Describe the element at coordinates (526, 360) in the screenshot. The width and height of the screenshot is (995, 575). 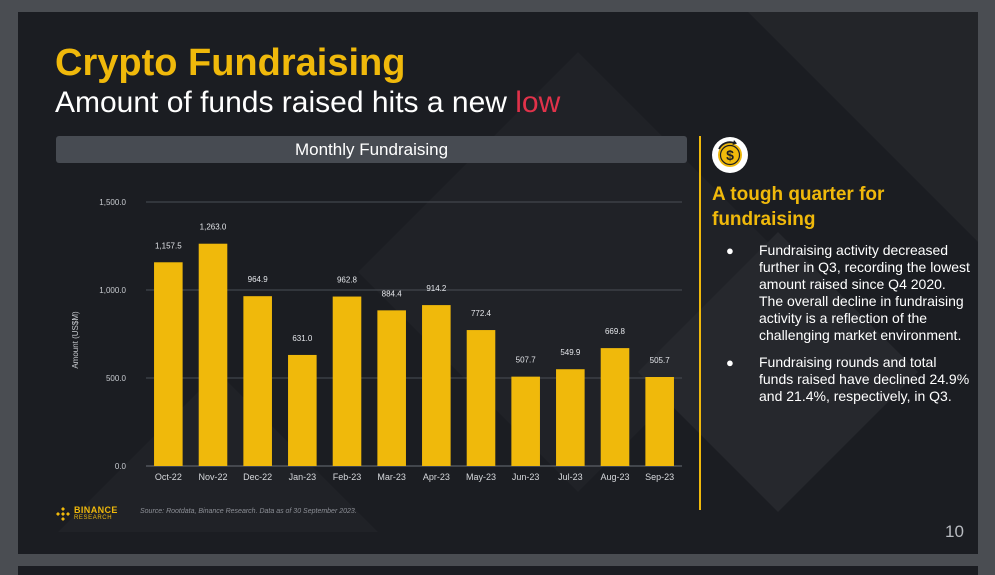
I see `data-label: 507.7` at that location.